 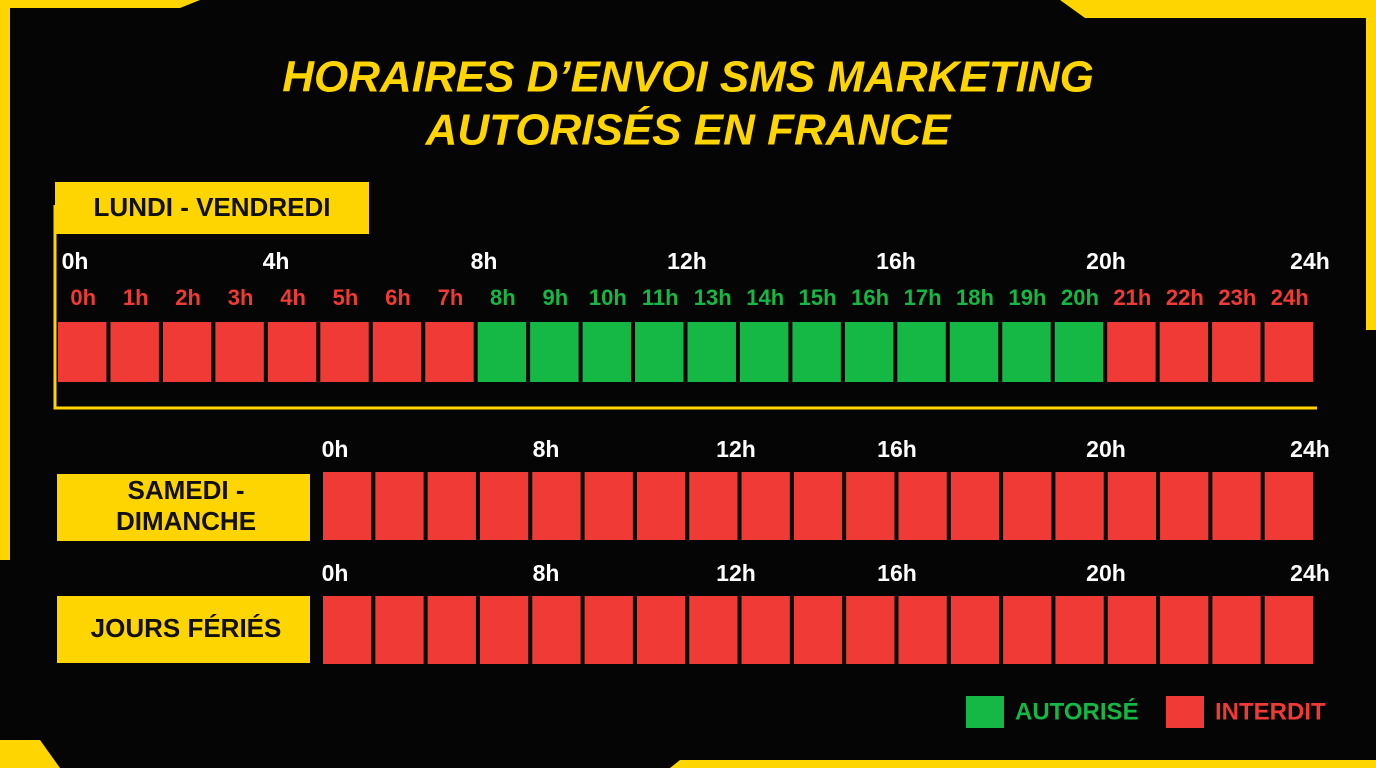 I want to click on holiday-label-box, so click(x=183, y=629).